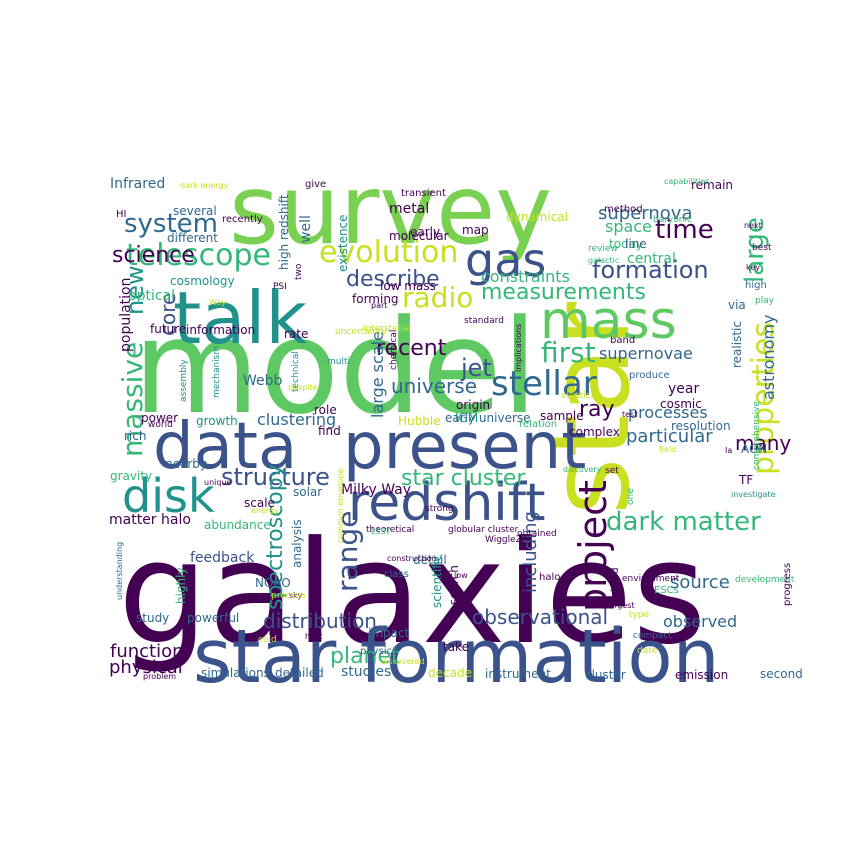 The width and height of the screenshot is (864, 864). What do you see at coordinates (628, 226) in the screenshot?
I see `word-space: space` at bounding box center [628, 226].